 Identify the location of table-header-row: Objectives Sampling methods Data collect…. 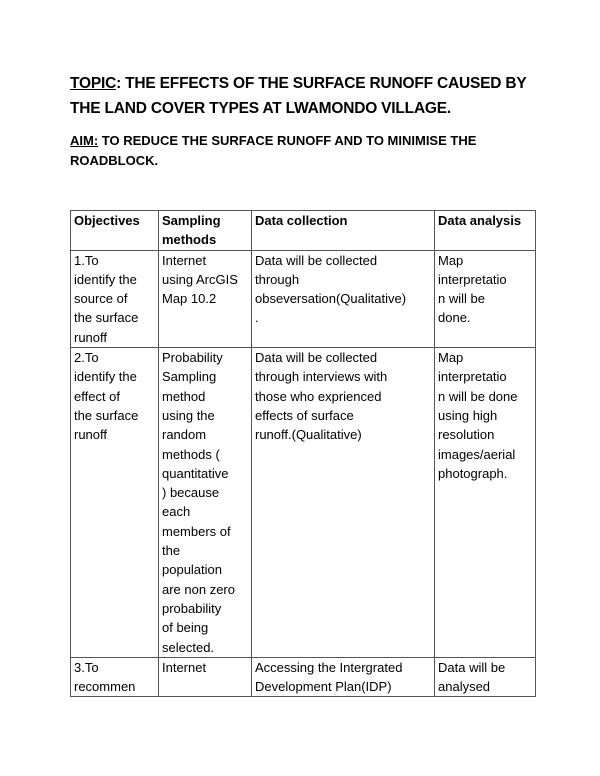
(303, 230).